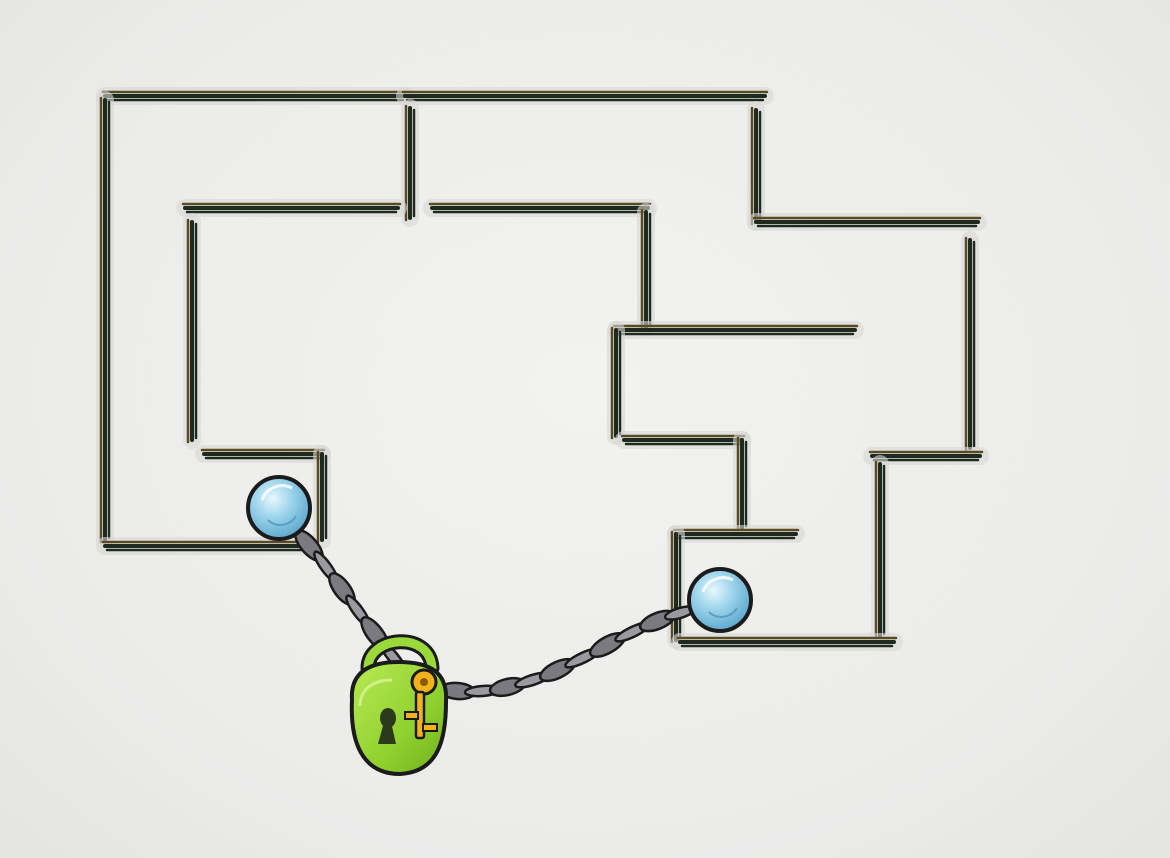  What do you see at coordinates (495, 615) in the screenshot?
I see `chain-icon` at bounding box center [495, 615].